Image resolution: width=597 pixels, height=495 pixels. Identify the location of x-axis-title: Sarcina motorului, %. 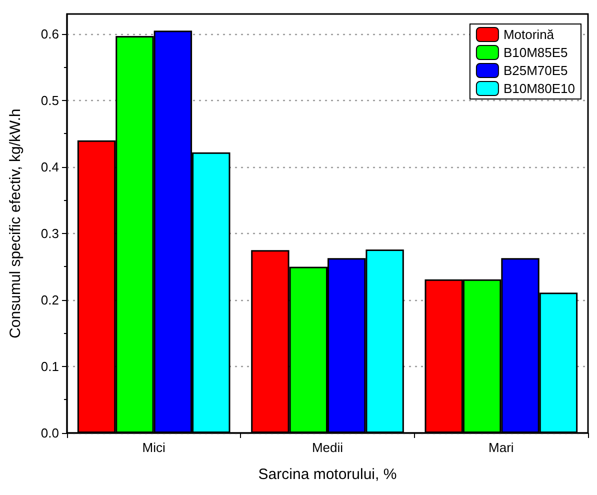
(327, 474).